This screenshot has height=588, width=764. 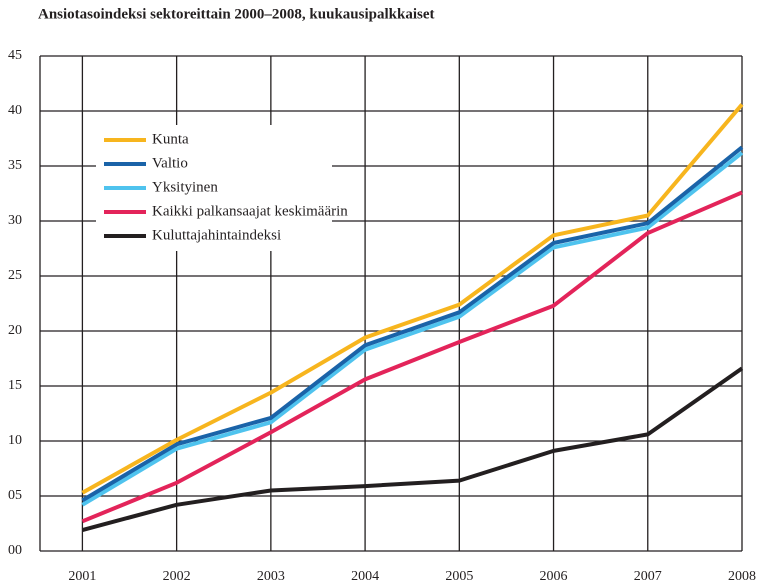 What do you see at coordinates (170, 139) in the screenshot?
I see `legend-label: Kunta` at bounding box center [170, 139].